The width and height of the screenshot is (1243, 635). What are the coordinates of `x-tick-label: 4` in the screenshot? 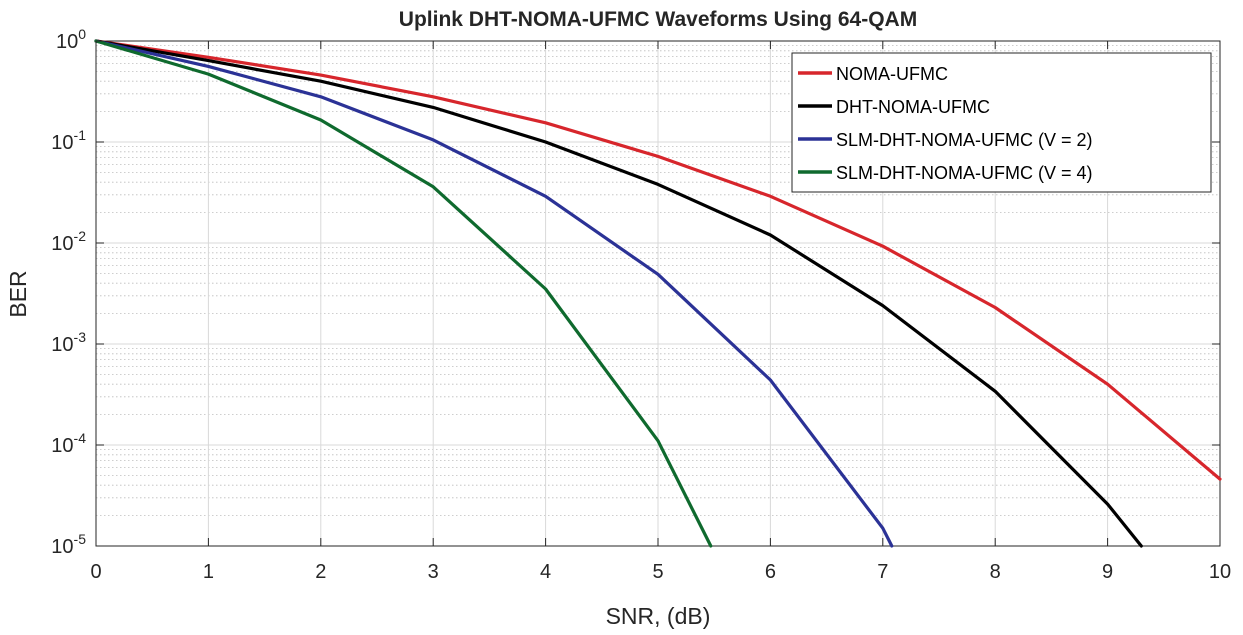 It's located at (545, 572).